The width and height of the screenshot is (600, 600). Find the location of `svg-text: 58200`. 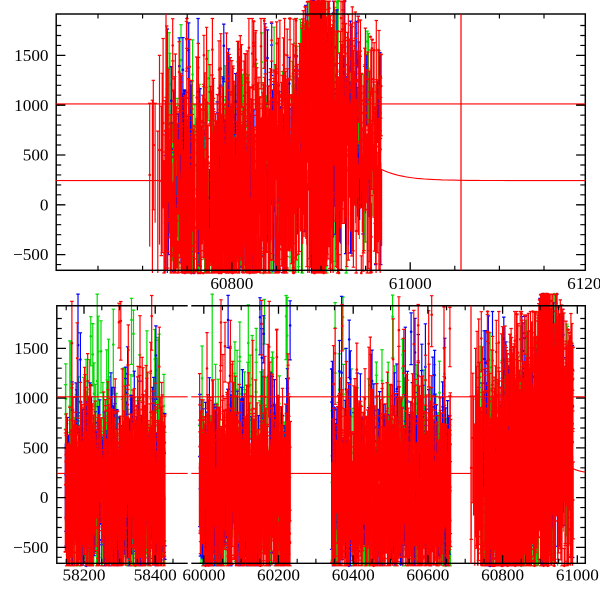

svg-text: 58200 is located at coordinates (84, 575).